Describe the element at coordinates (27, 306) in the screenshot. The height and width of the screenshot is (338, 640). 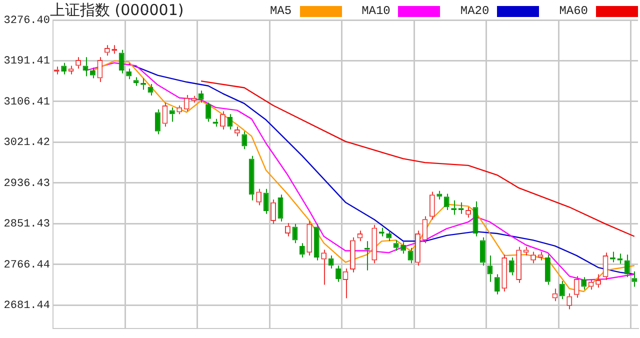
I see `y-tick-label: 2681.44` at that location.